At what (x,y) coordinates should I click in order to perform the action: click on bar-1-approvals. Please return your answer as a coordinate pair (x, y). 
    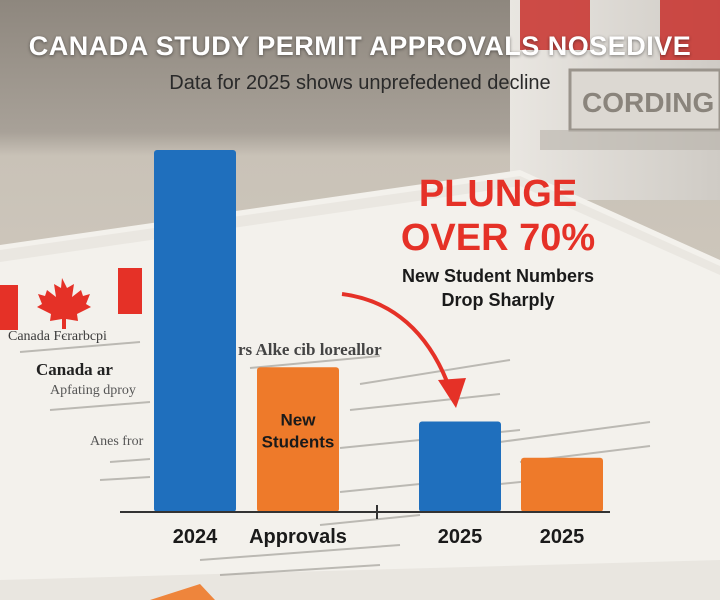
    Looking at the image, I should click on (195, 331).